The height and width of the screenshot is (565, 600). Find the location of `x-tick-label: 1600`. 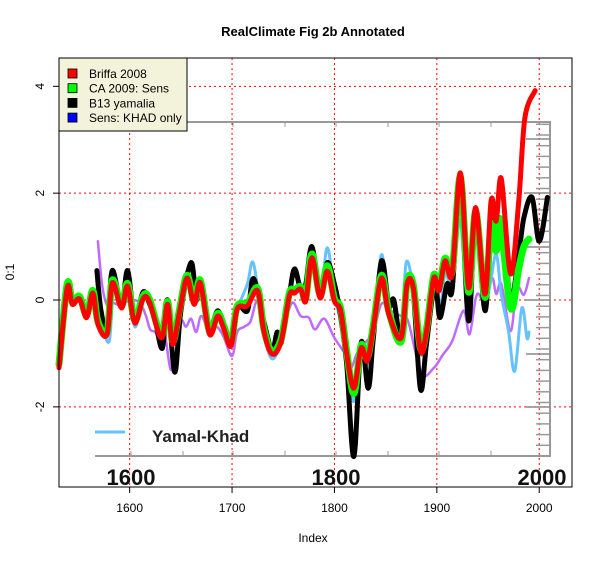

x-tick-label: 1600 is located at coordinates (129, 508).